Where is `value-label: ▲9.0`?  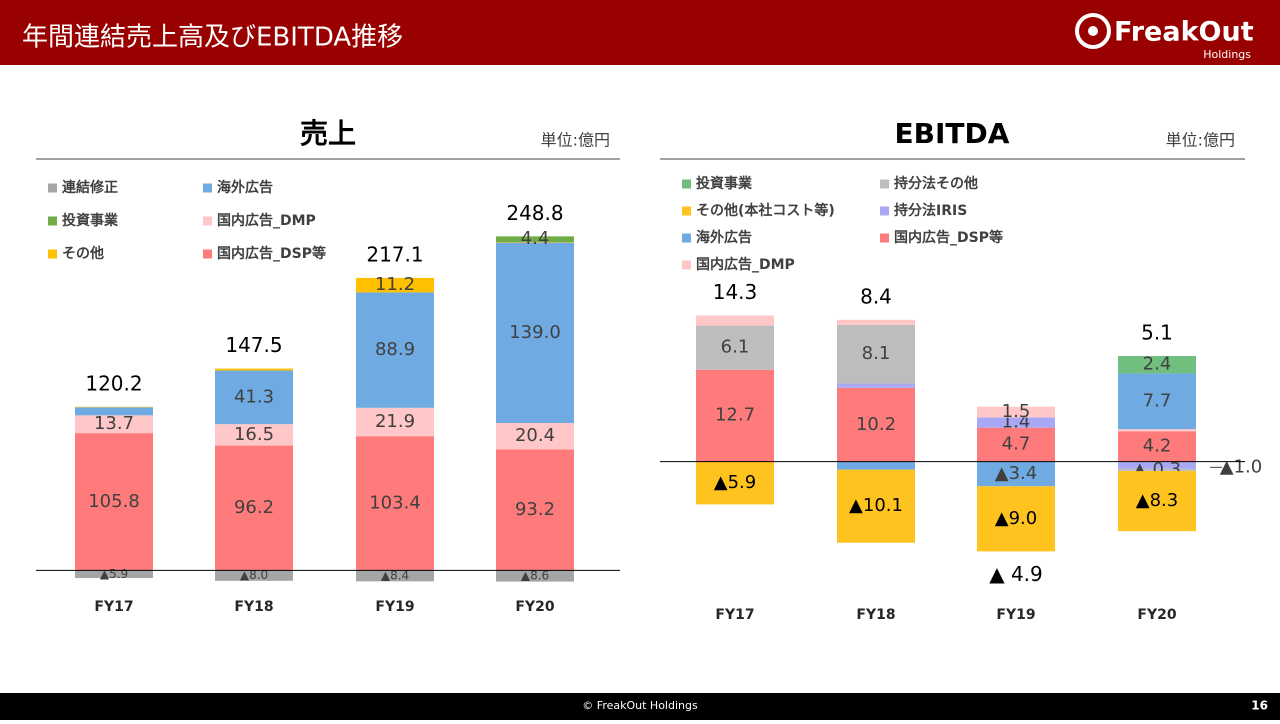
value-label: ▲9.0 is located at coordinates (1016, 518).